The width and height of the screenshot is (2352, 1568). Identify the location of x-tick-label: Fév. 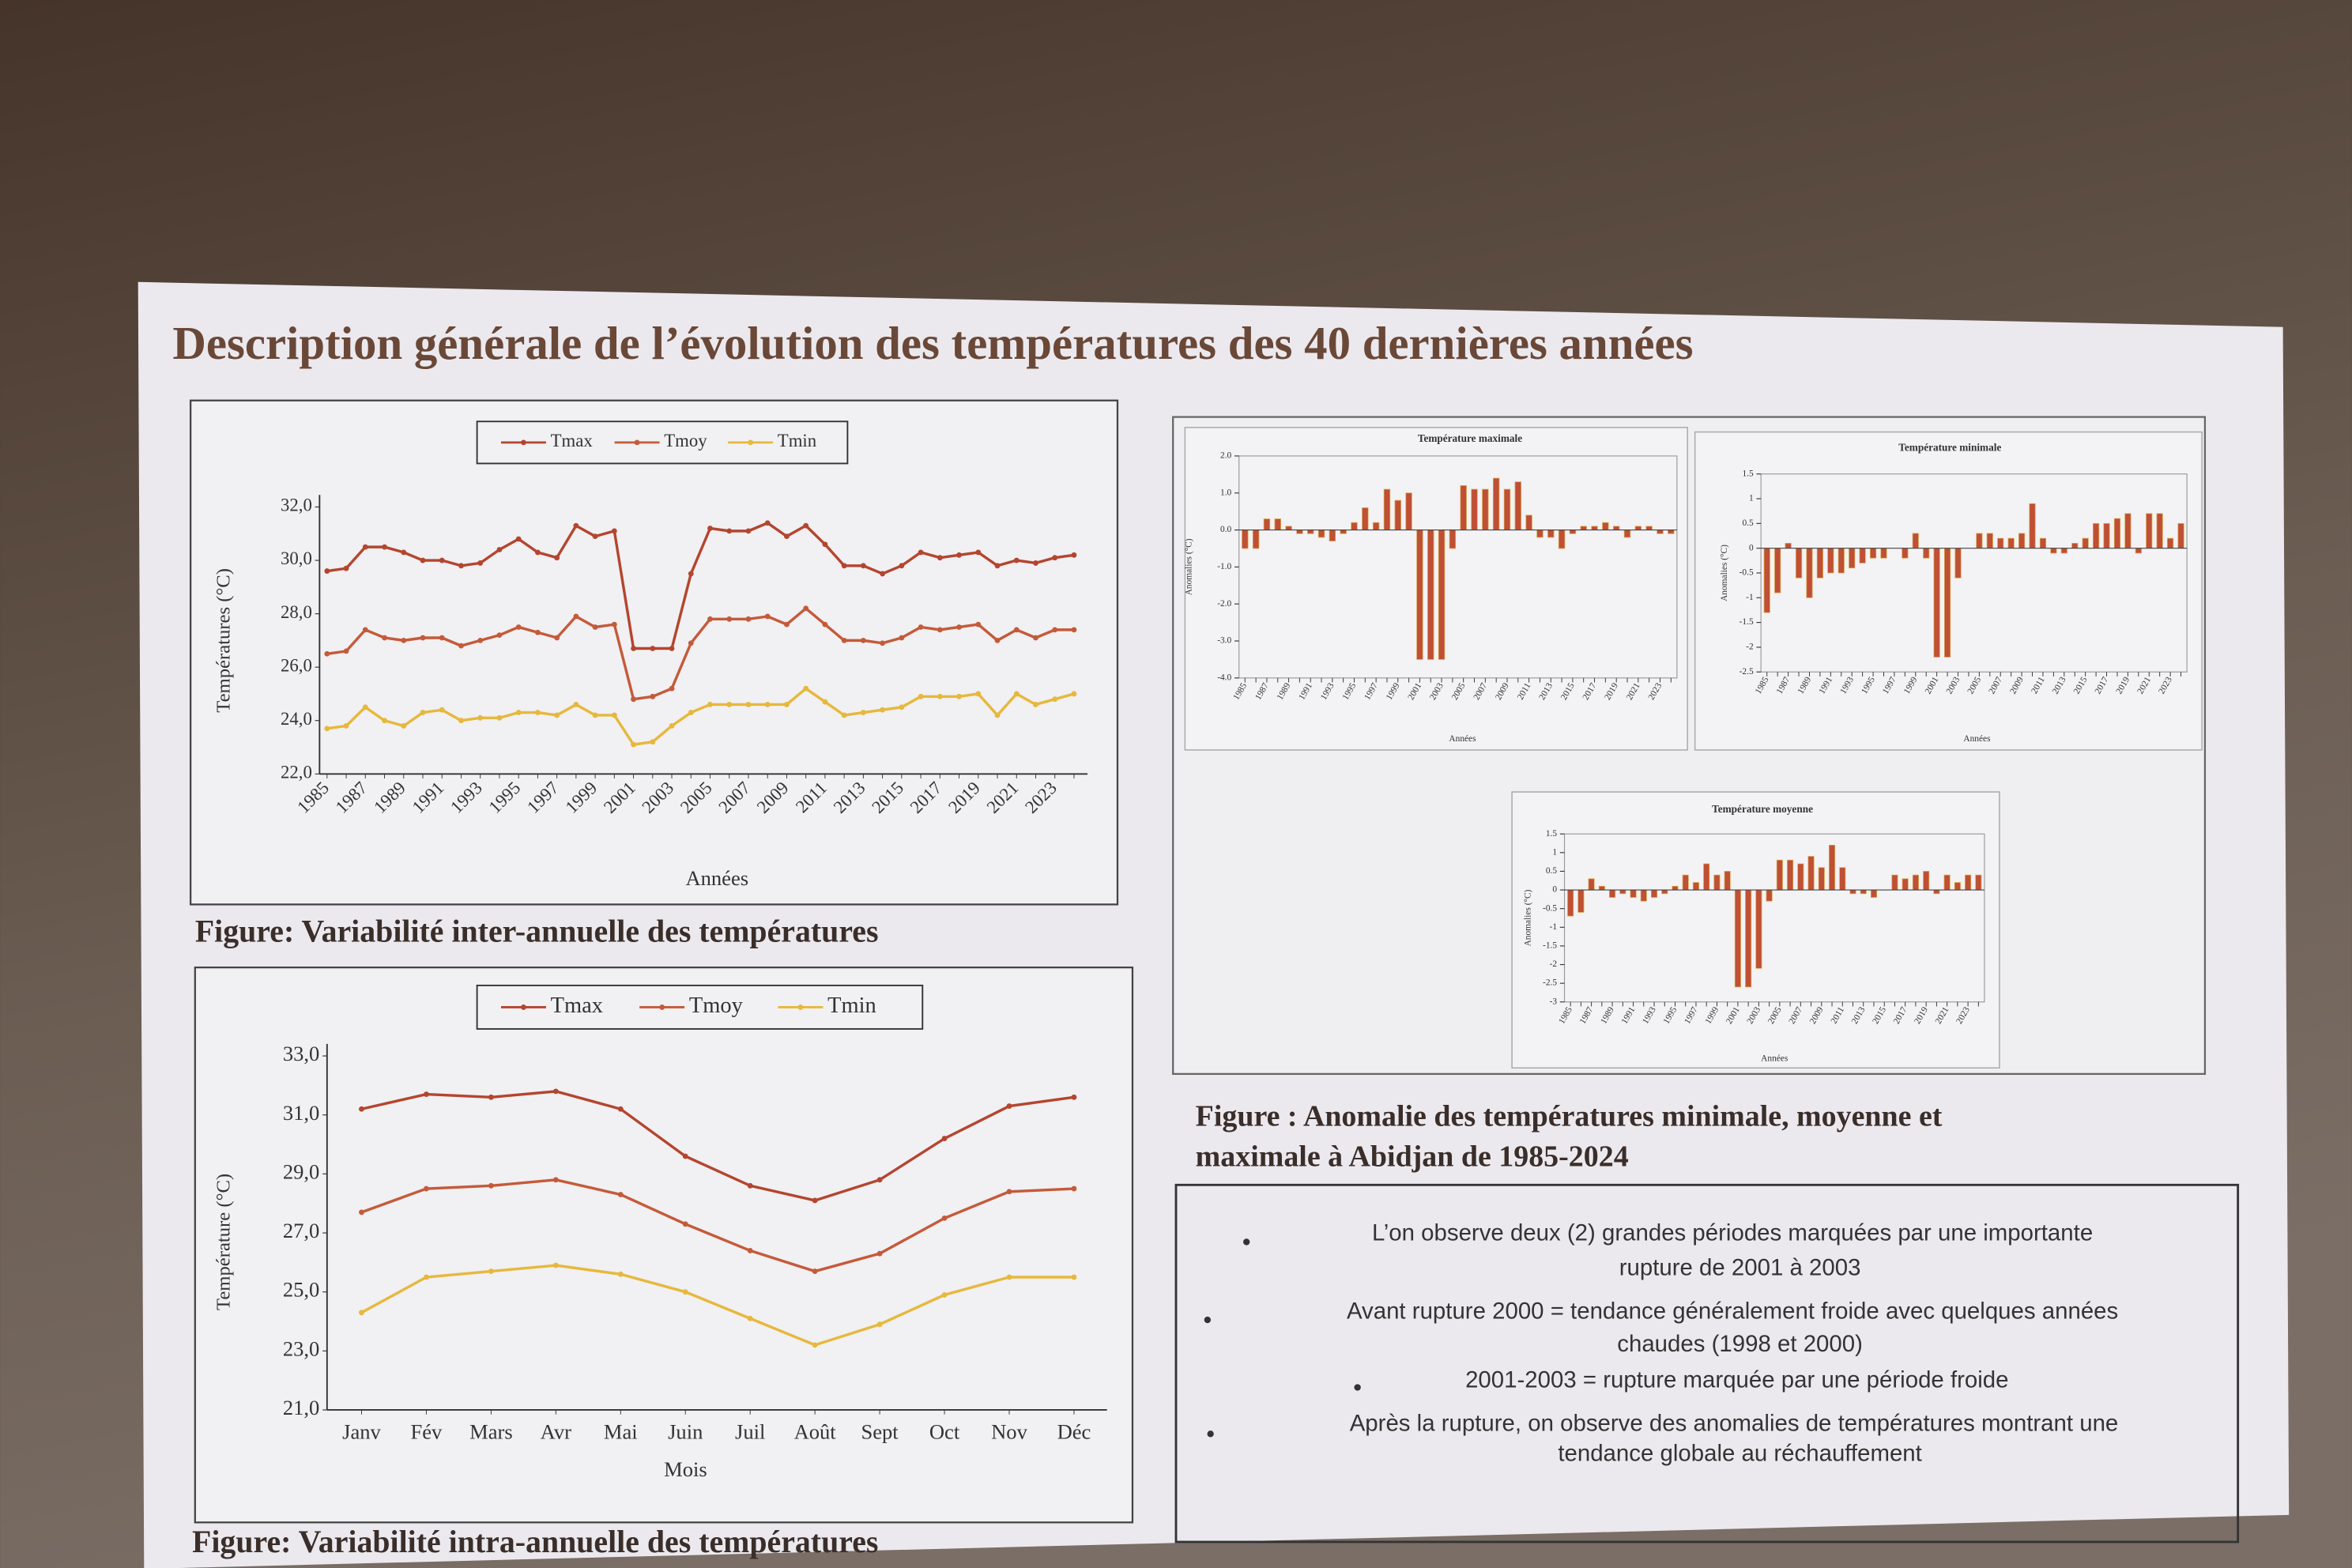
(427, 1431).